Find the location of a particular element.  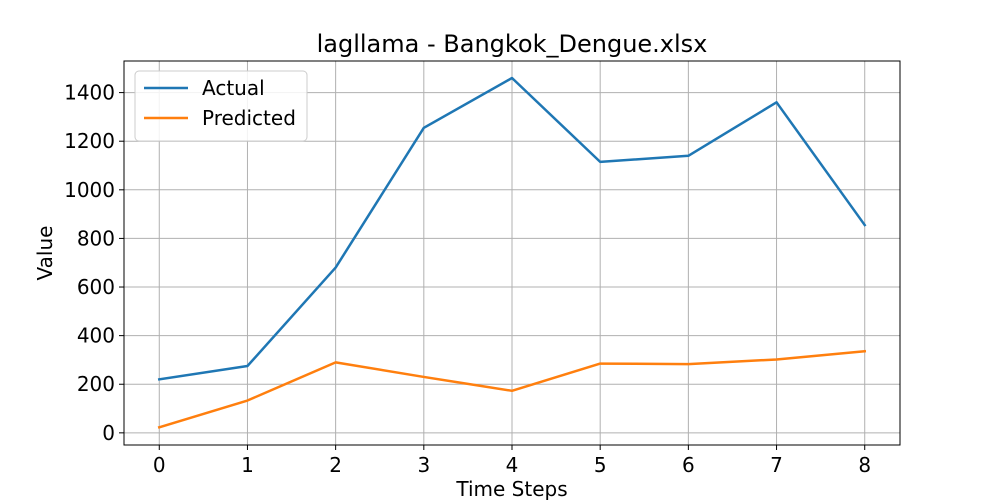

series-line-predicted is located at coordinates (512, 389).